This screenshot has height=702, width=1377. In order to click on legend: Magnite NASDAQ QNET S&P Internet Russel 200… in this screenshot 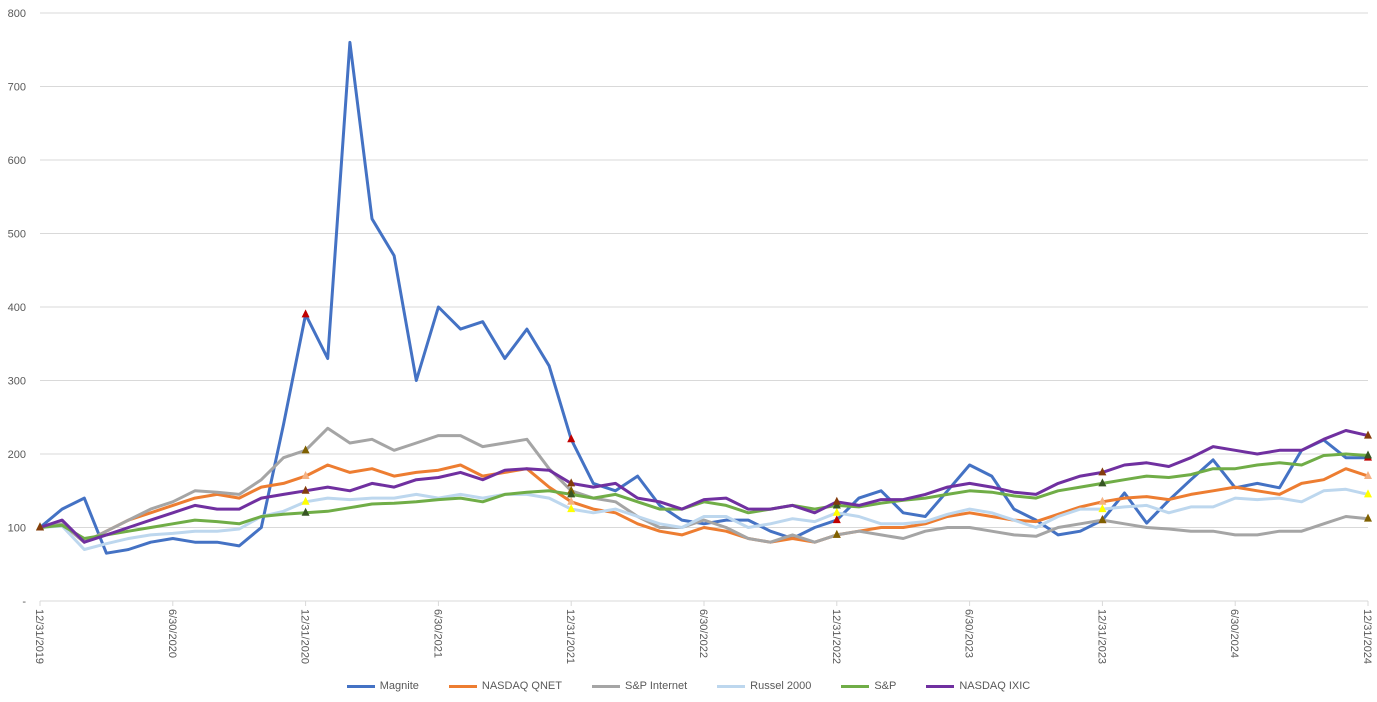, I will do `click(688, 686)`.